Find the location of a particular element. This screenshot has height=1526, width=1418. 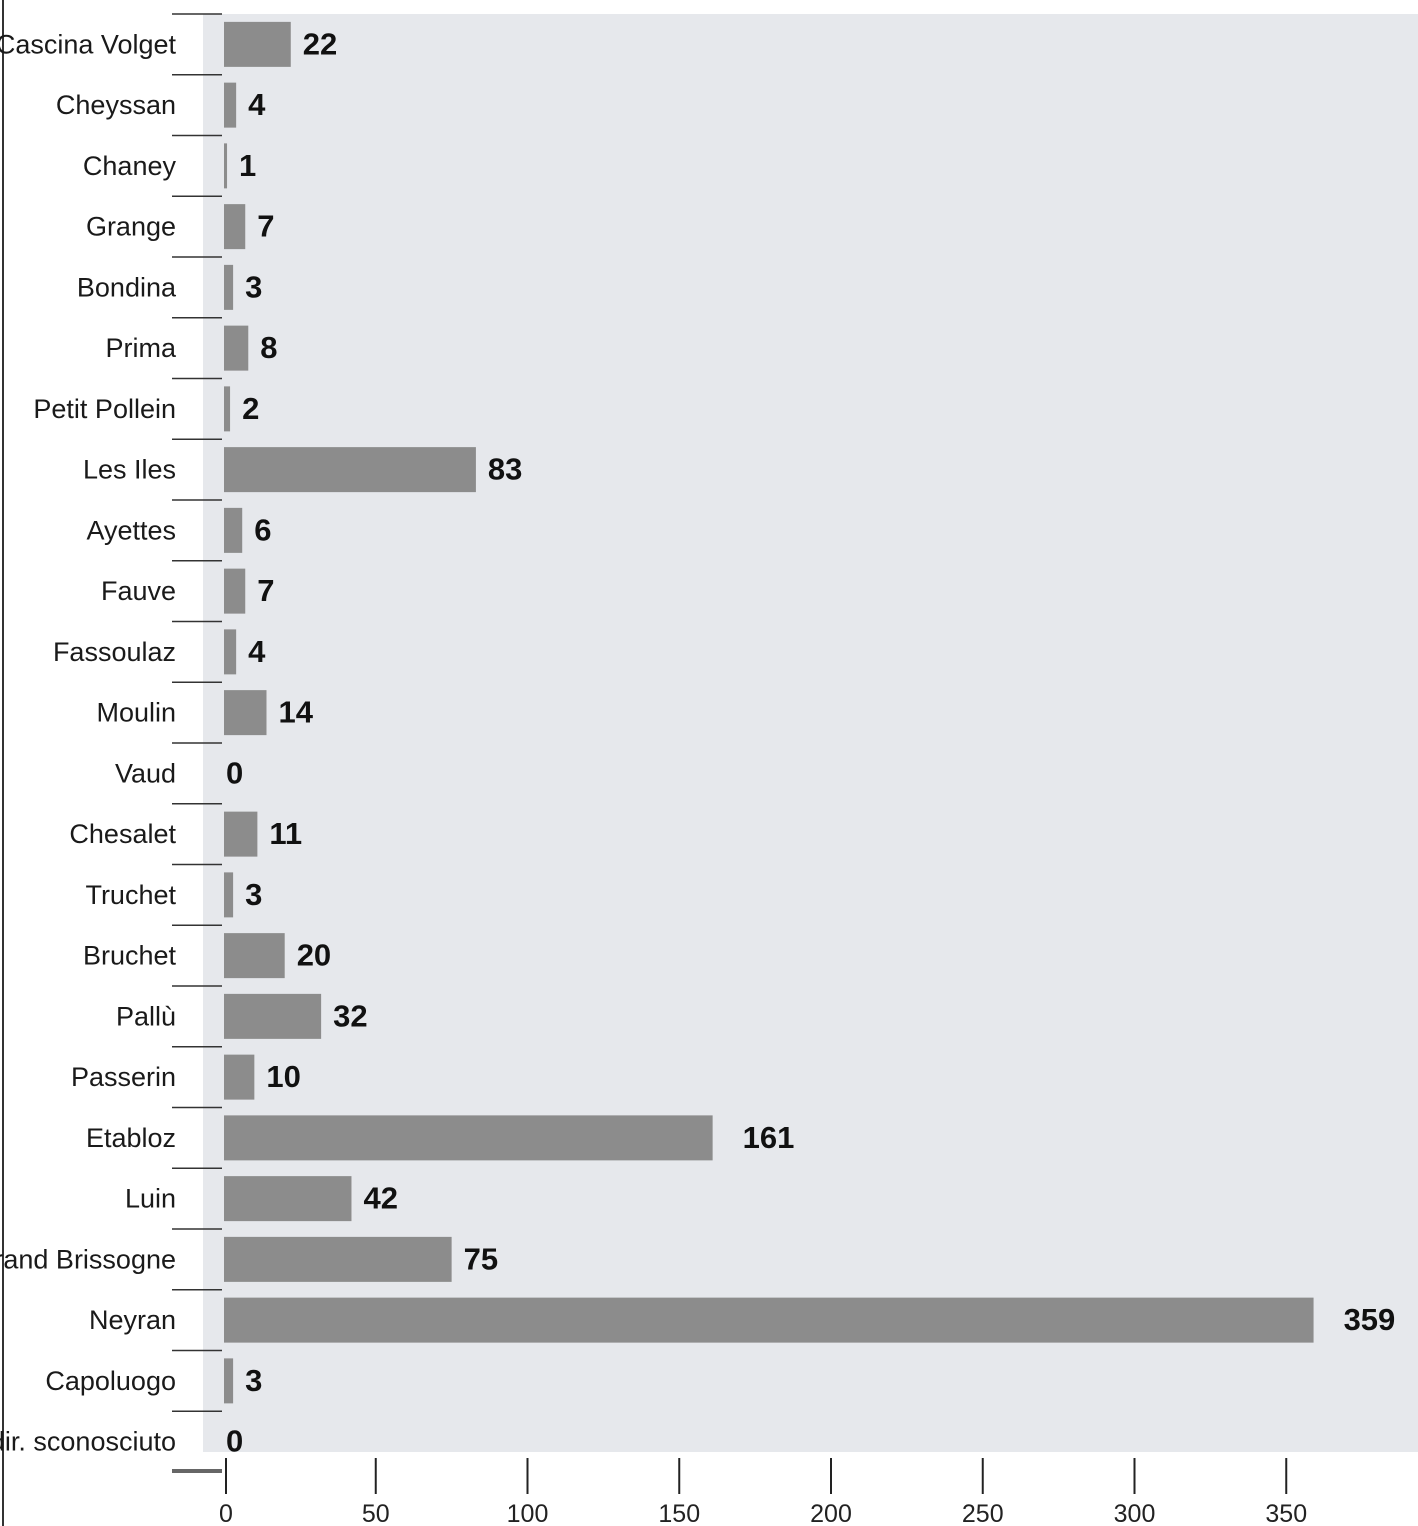

category-label: Petit Pollein is located at coordinates (104, 409).